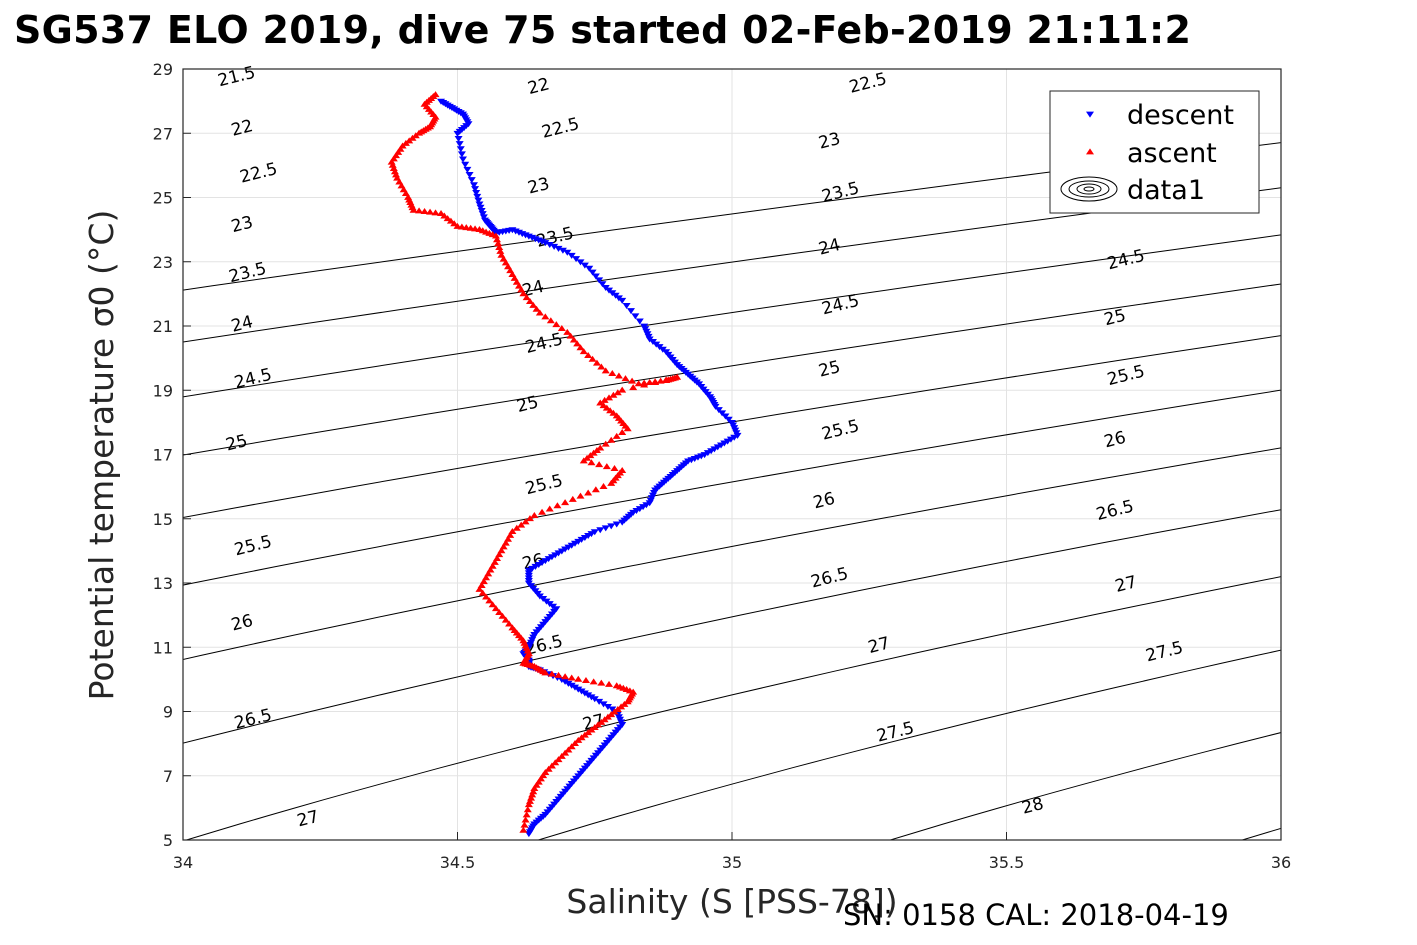  Describe the element at coordinates (168, 840) in the screenshot. I see `y-tick-label: 5` at that location.